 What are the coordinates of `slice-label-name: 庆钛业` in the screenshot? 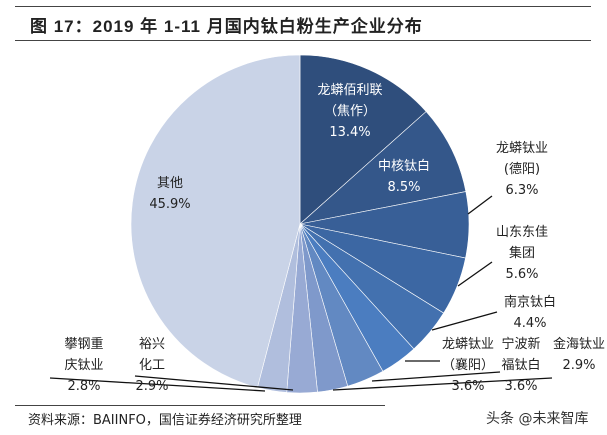 It's located at (84, 365).